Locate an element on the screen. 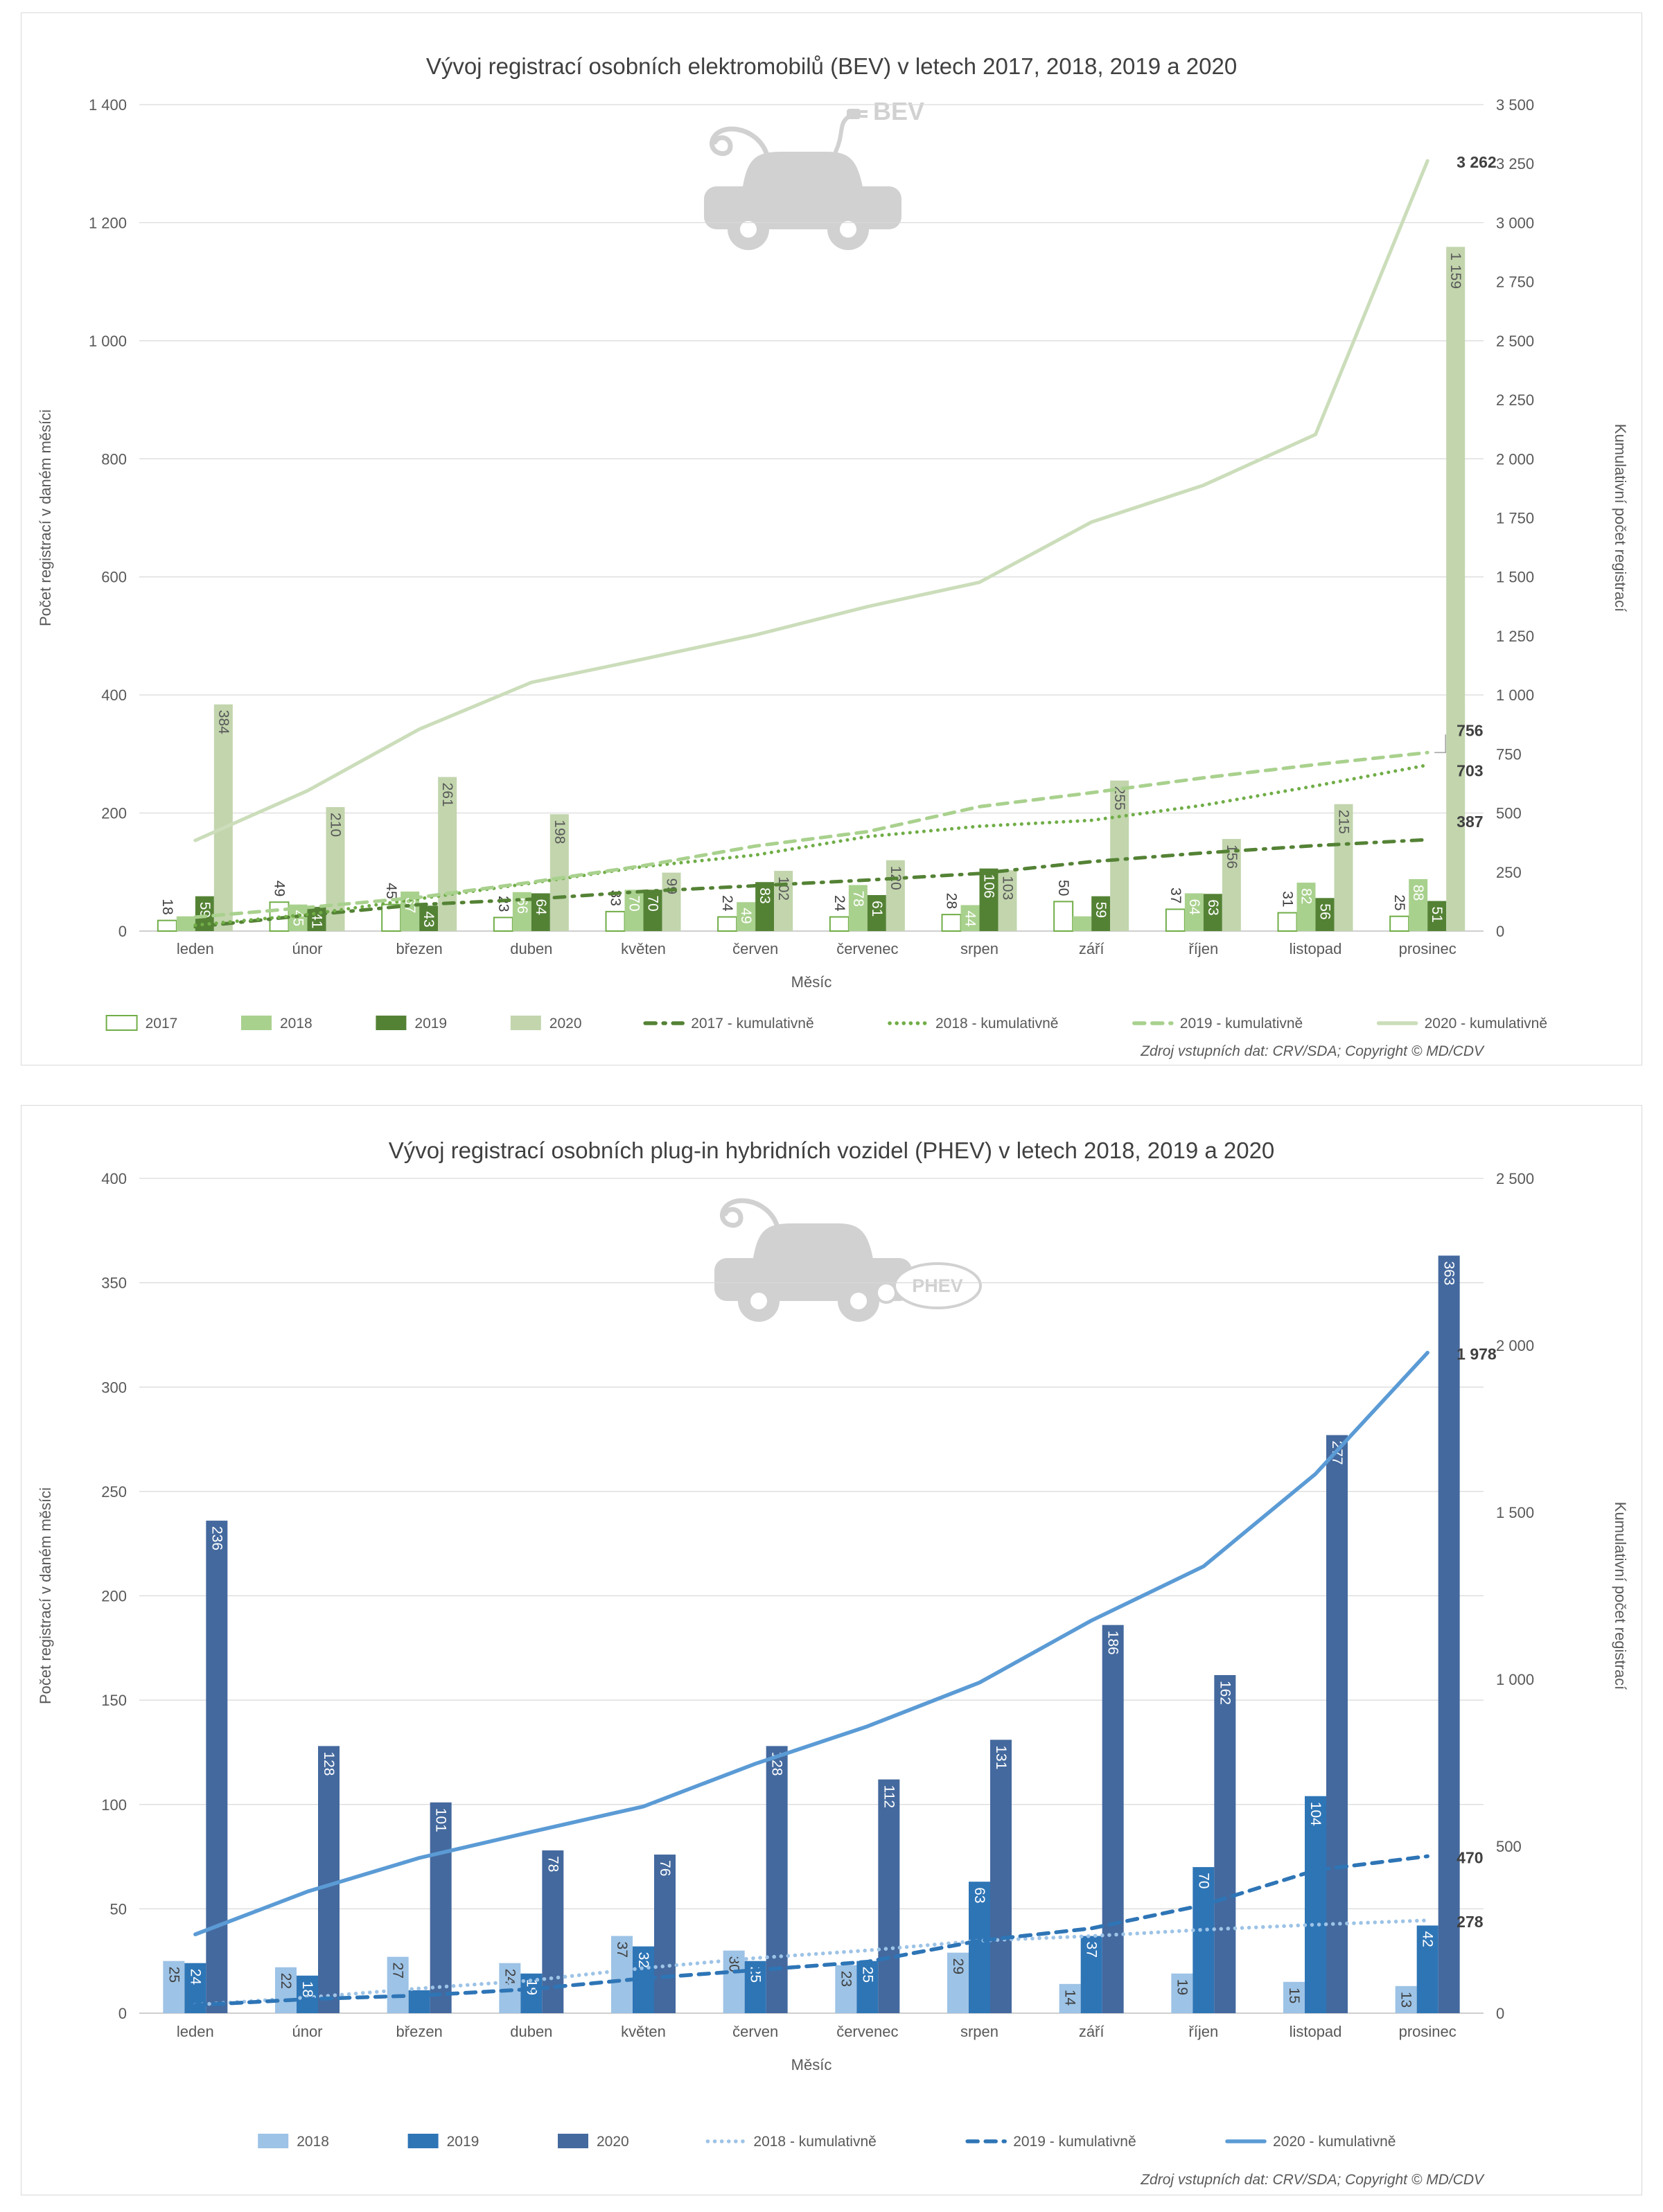 The width and height of the screenshot is (1663, 2212). x-tick-label-květen: květen is located at coordinates (643, 2031).